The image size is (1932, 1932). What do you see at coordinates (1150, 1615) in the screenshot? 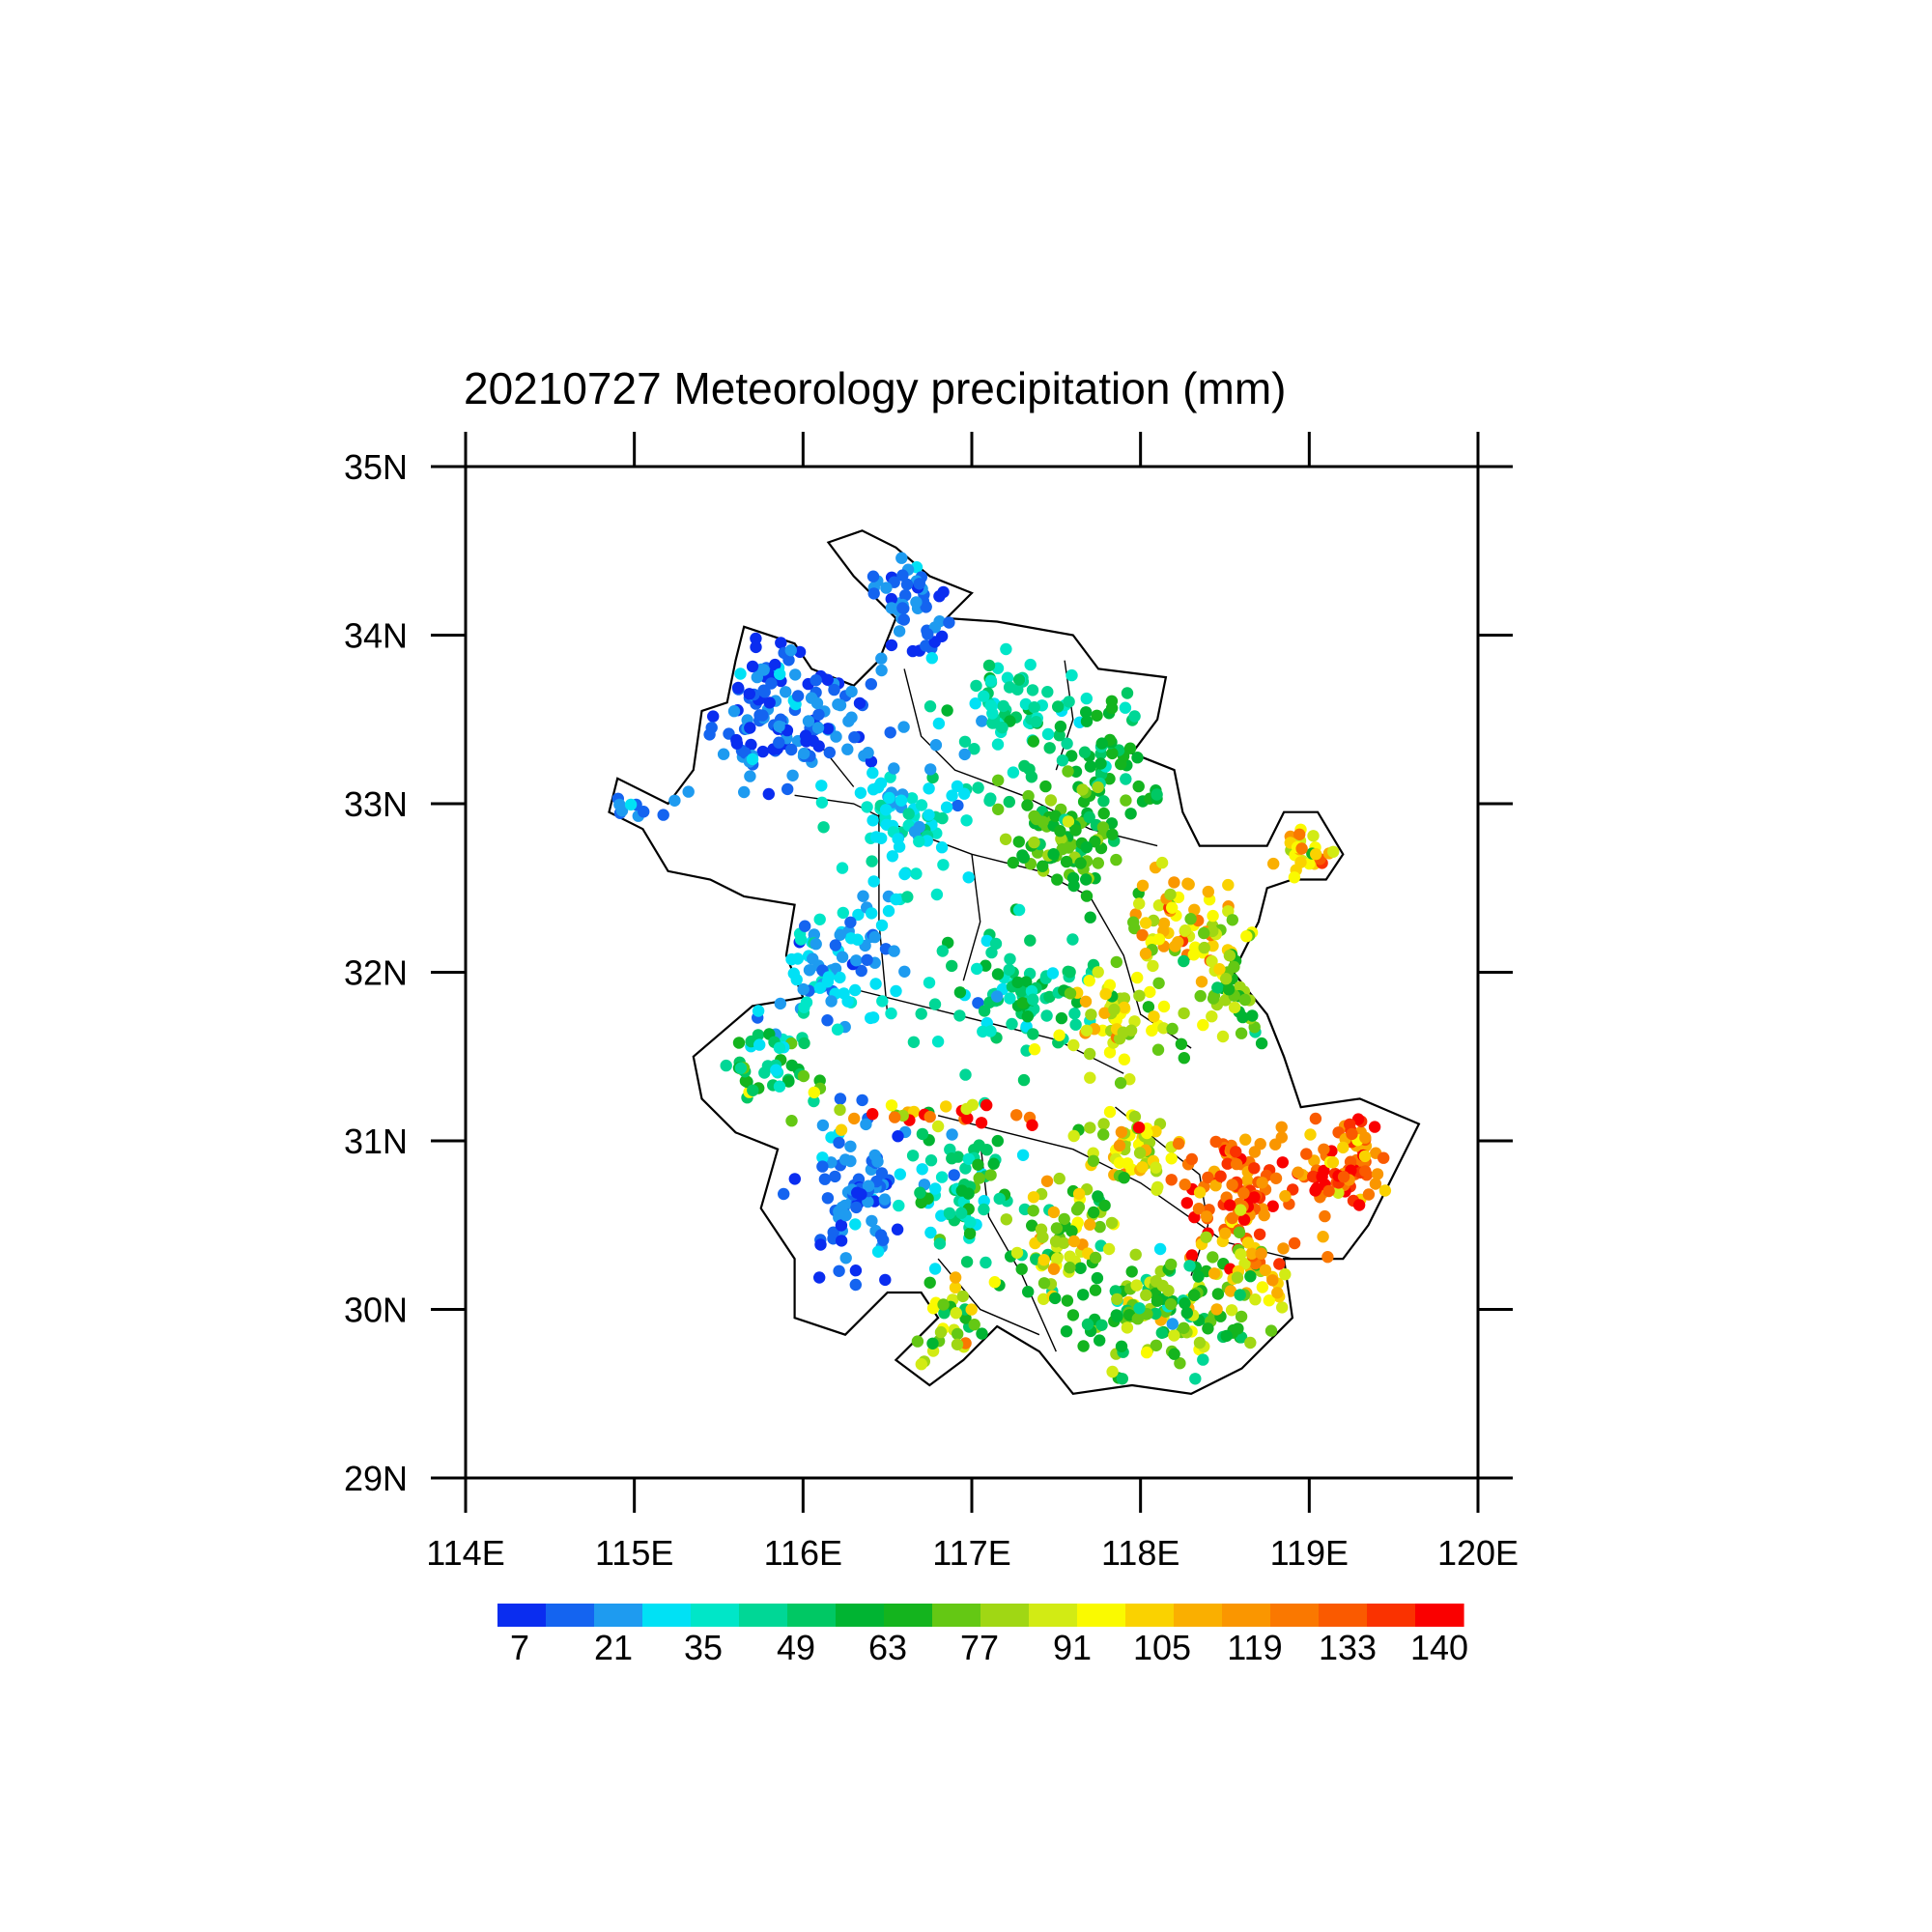
I see `colorbar-swatch` at bounding box center [1150, 1615].